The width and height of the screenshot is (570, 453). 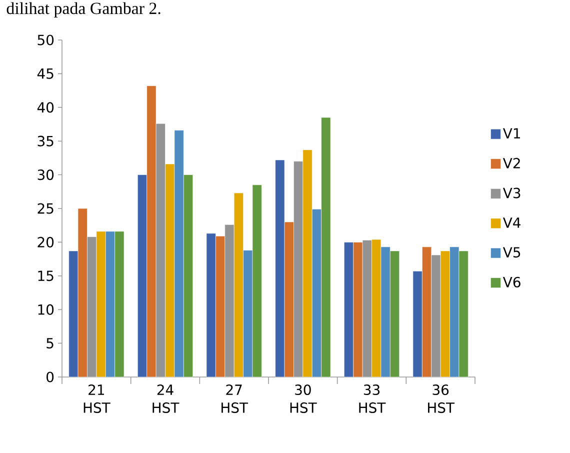 I want to click on y-tick-label: 40, so click(x=45, y=107).